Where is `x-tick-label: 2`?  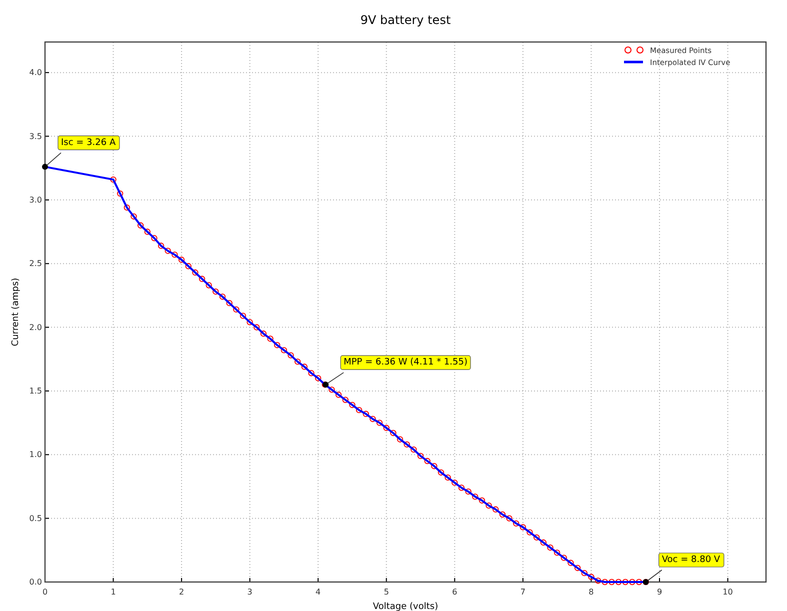 x-tick-label: 2 is located at coordinates (181, 592).